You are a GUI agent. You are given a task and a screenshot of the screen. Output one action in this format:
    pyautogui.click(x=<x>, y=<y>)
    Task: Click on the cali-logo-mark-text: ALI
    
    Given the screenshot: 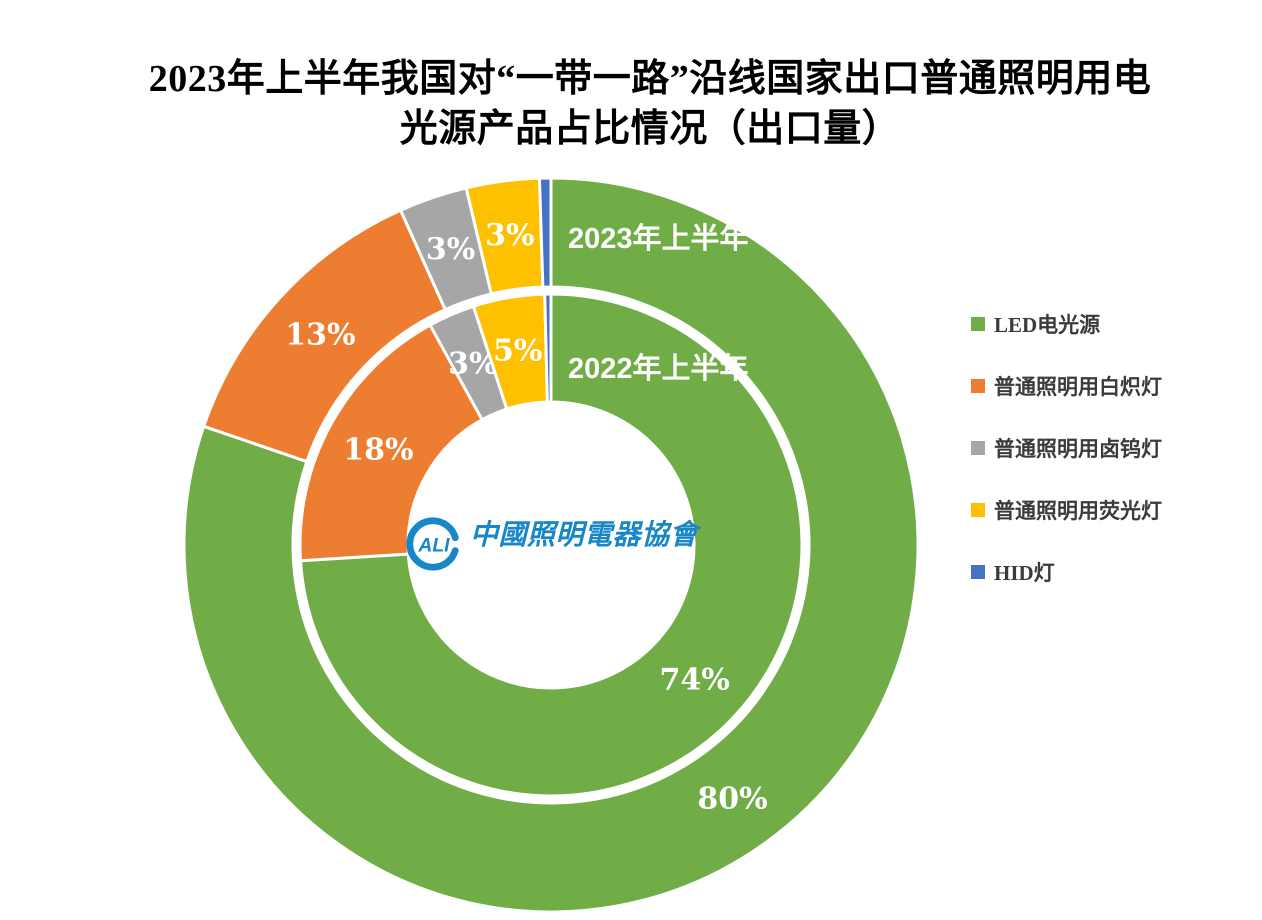 What is the action you would take?
    pyautogui.click(x=433, y=545)
    